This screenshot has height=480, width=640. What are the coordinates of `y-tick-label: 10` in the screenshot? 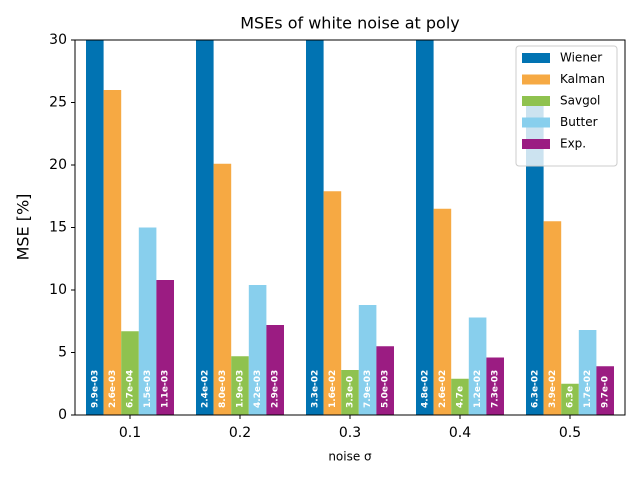 It's located at (58, 290).